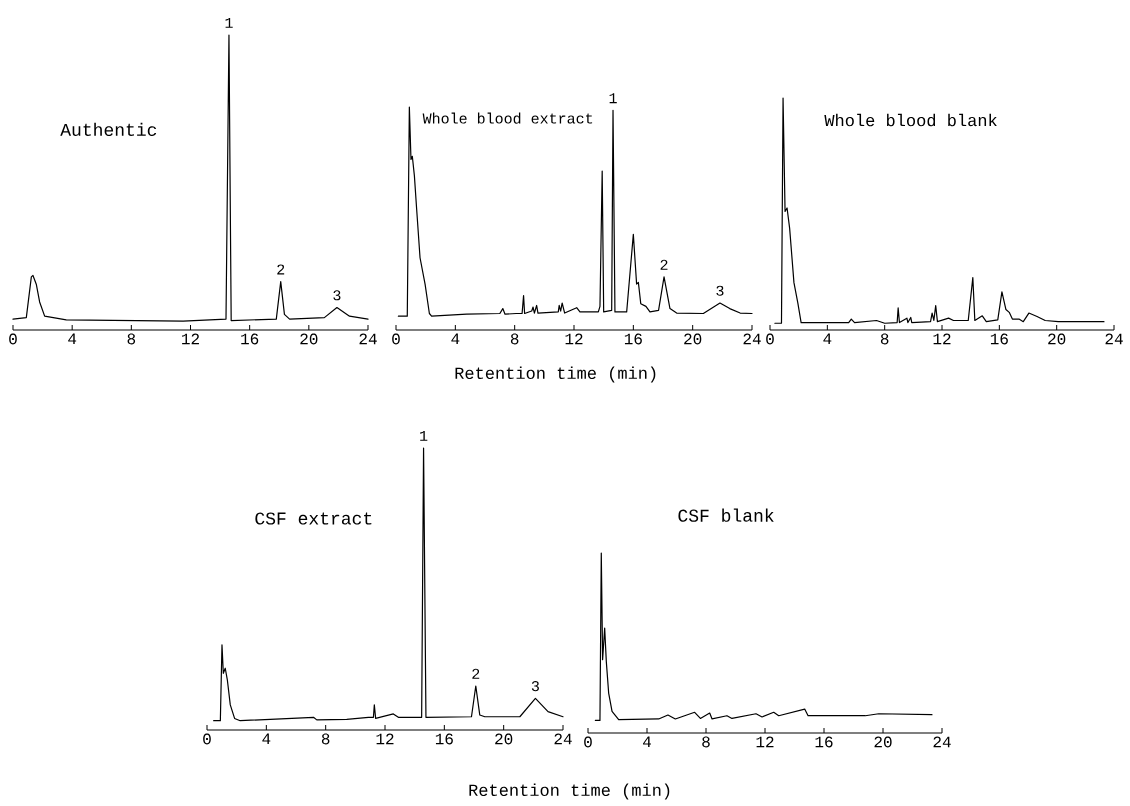 The image size is (1130, 806). Describe the element at coordinates (507, 118) in the screenshot. I see `chart-title: Whole blood extract` at that location.